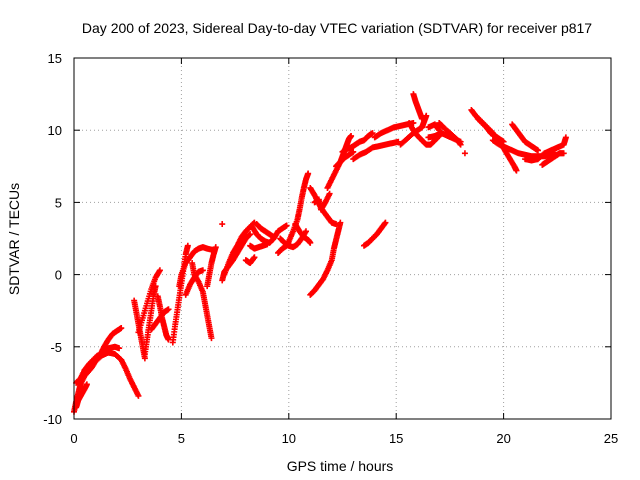 The height and width of the screenshot is (480, 640). Describe the element at coordinates (58, 275) in the screenshot. I see `y-tick-label: 0` at that location.